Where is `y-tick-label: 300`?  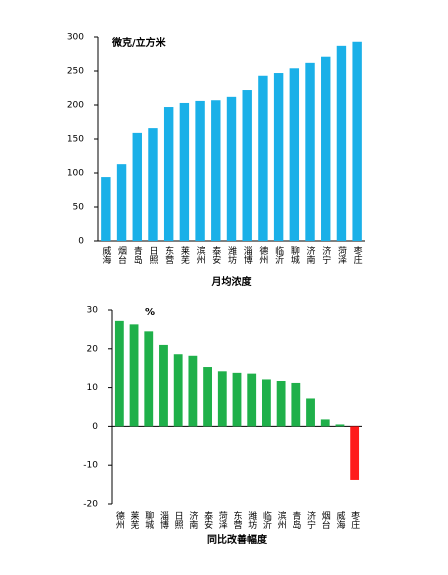 y-tick-label: 300 is located at coordinates (75, 38).